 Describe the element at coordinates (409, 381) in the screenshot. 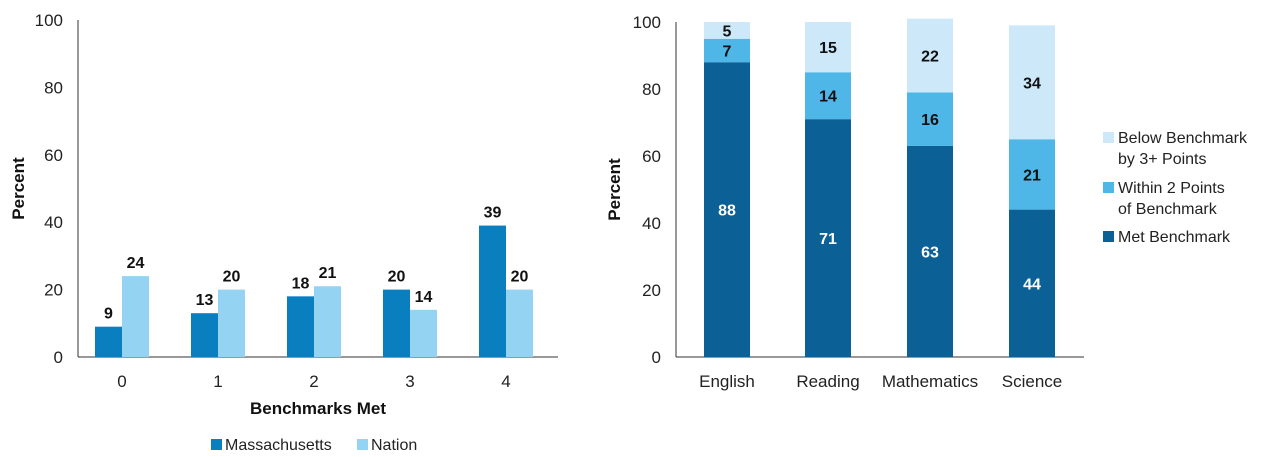

I see `x-tick-label: 3` at that location.